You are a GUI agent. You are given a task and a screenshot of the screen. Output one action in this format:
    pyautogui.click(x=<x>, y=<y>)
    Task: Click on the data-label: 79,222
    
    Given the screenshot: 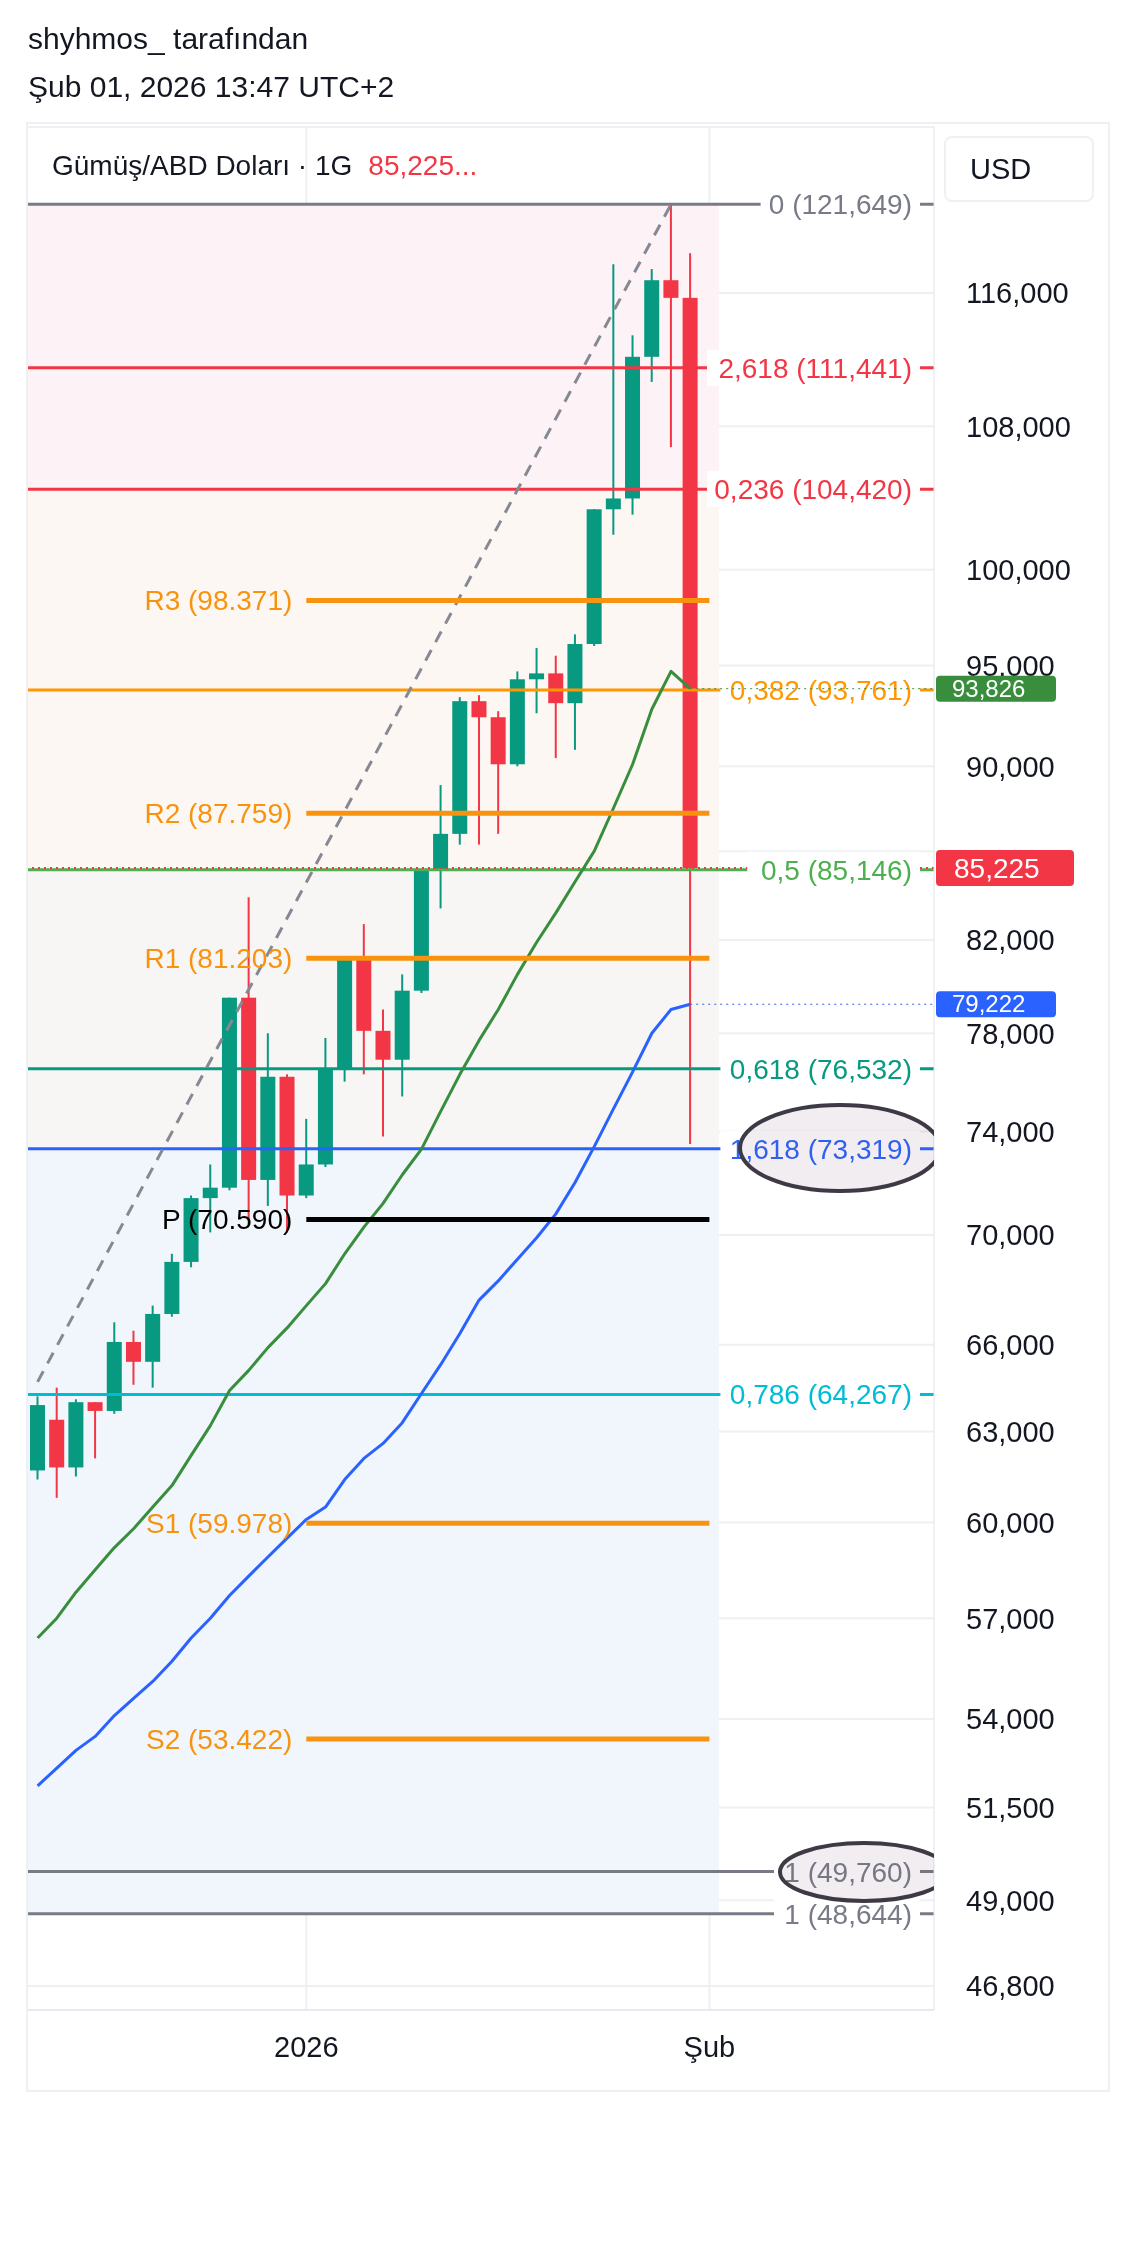 What is the action you would take?
    pyautogui.click(x=989, y=1004)
    